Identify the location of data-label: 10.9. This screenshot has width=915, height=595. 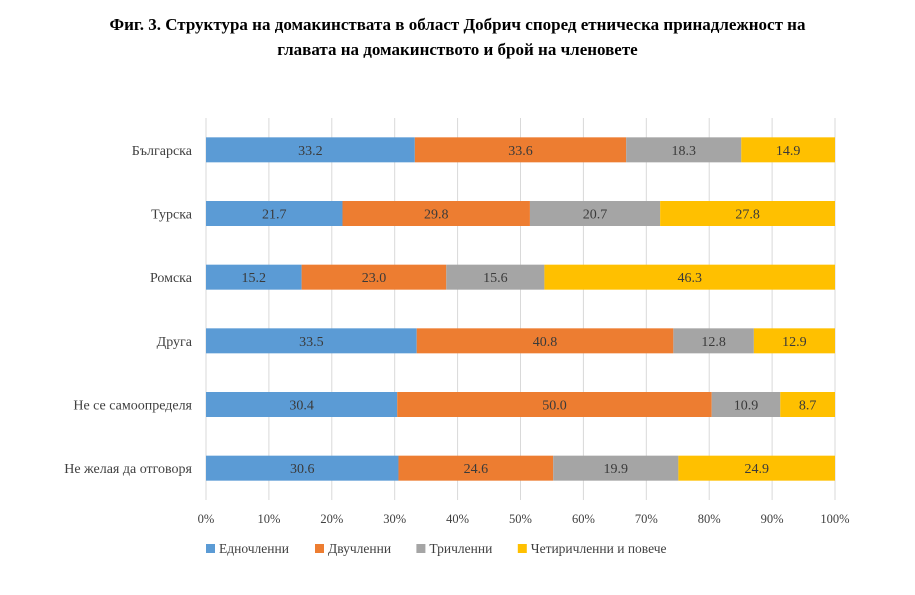
(746, 406).